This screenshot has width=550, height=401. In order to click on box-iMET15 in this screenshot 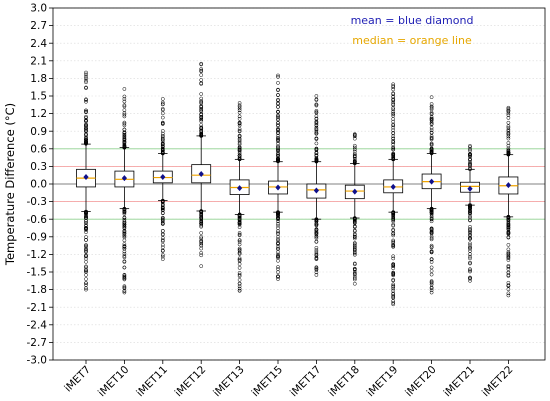, I will do `click(278, 187)`.